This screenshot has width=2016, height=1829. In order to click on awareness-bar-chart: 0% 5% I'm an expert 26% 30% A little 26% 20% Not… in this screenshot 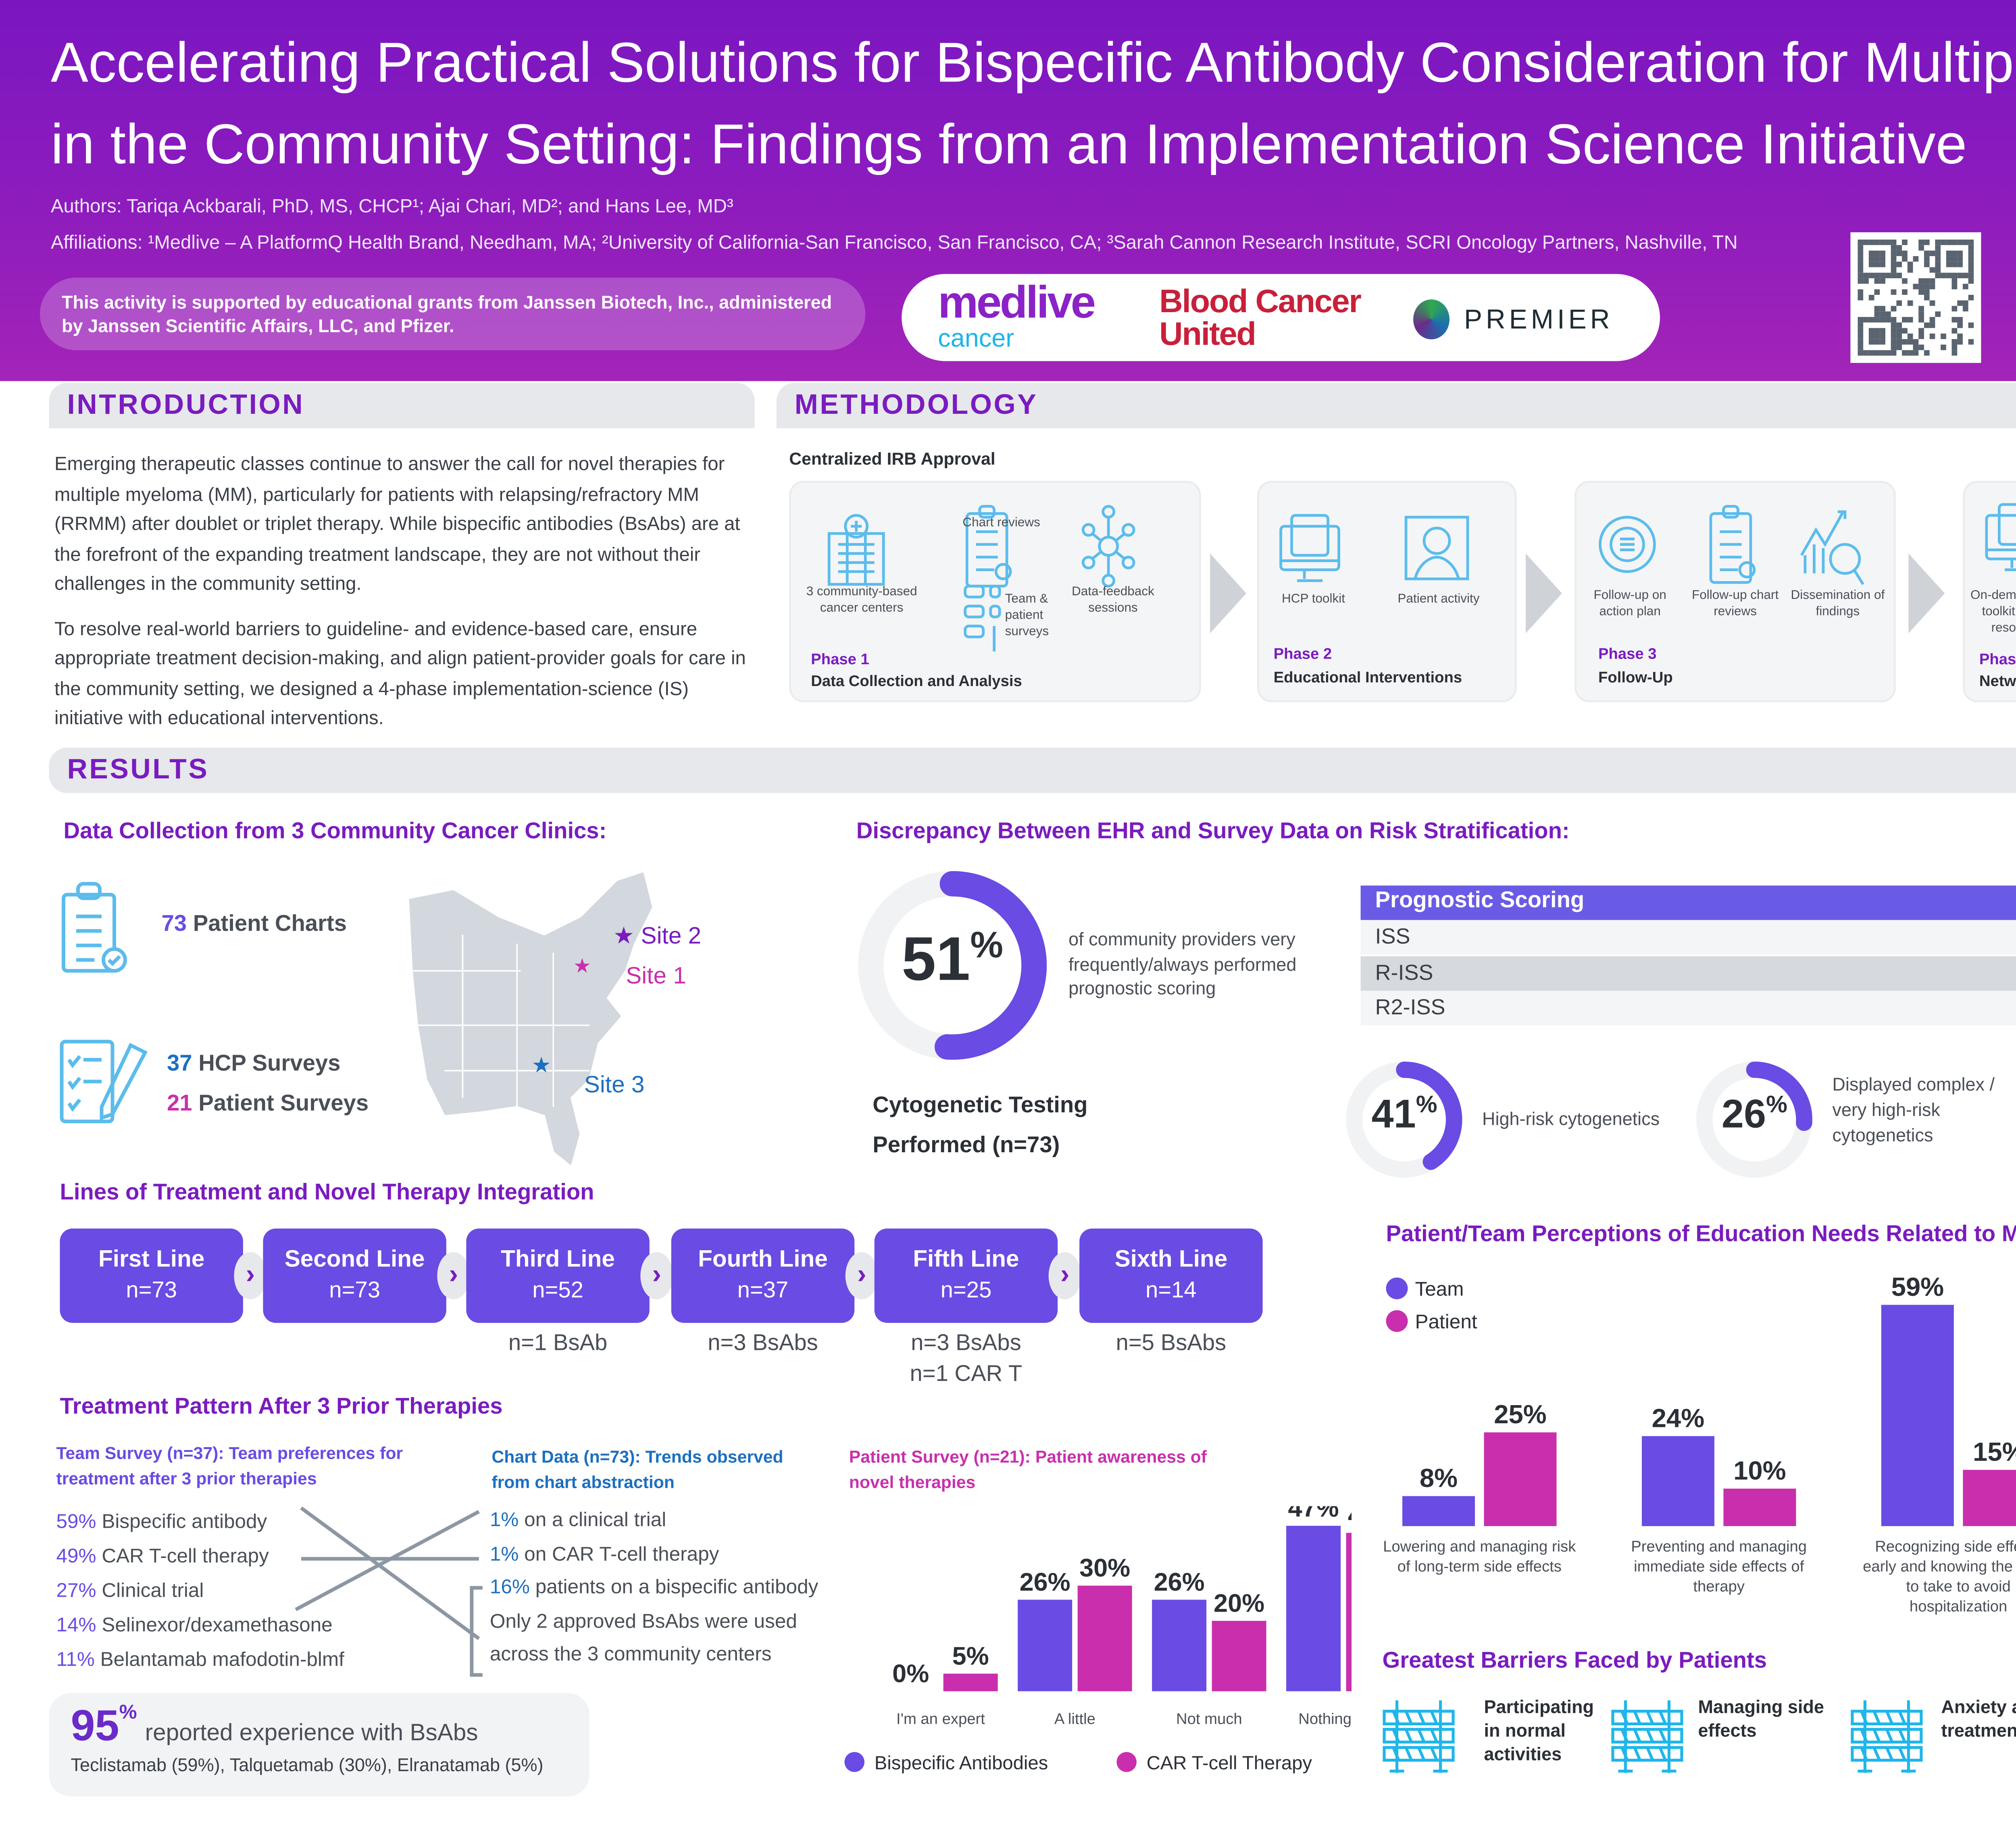, I will do `click(1098, 1640)`.